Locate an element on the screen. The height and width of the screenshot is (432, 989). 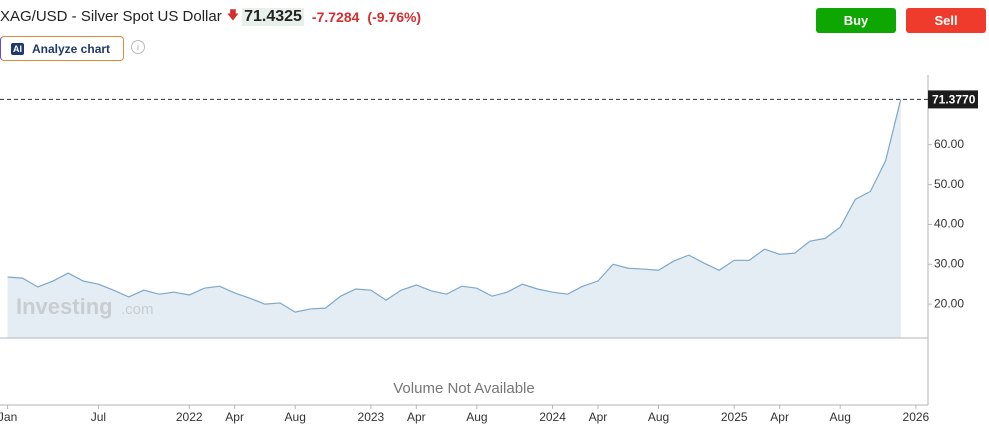
y-tick-label: 50.00 is located at coordinates (949, 184).